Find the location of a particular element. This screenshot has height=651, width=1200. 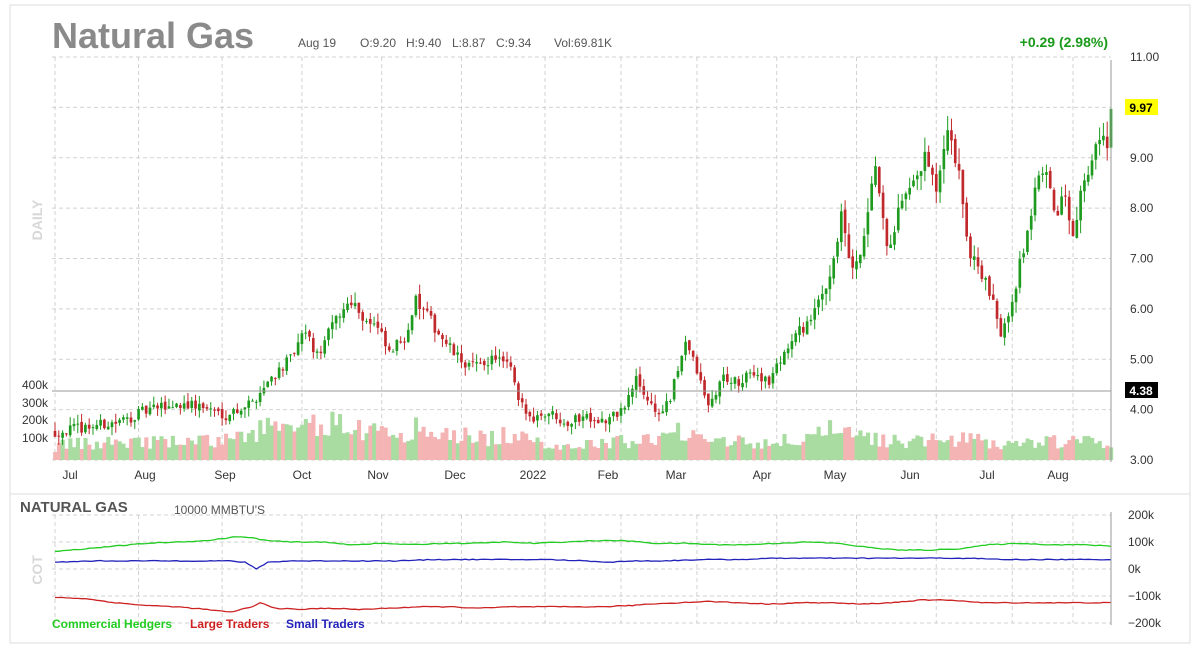

date-label: Aug 19 is located at coordinates (317, 43).